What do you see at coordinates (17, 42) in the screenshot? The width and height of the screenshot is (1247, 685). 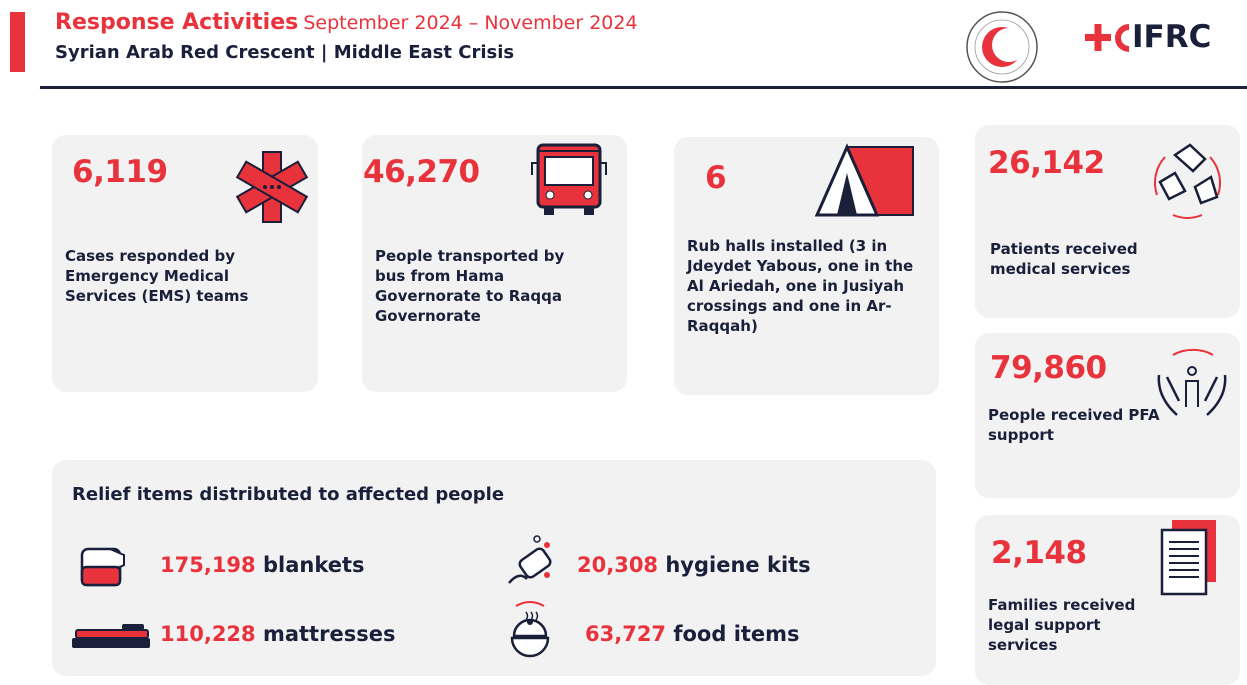 I see `accent-bar` at bounding box center [17, 42].